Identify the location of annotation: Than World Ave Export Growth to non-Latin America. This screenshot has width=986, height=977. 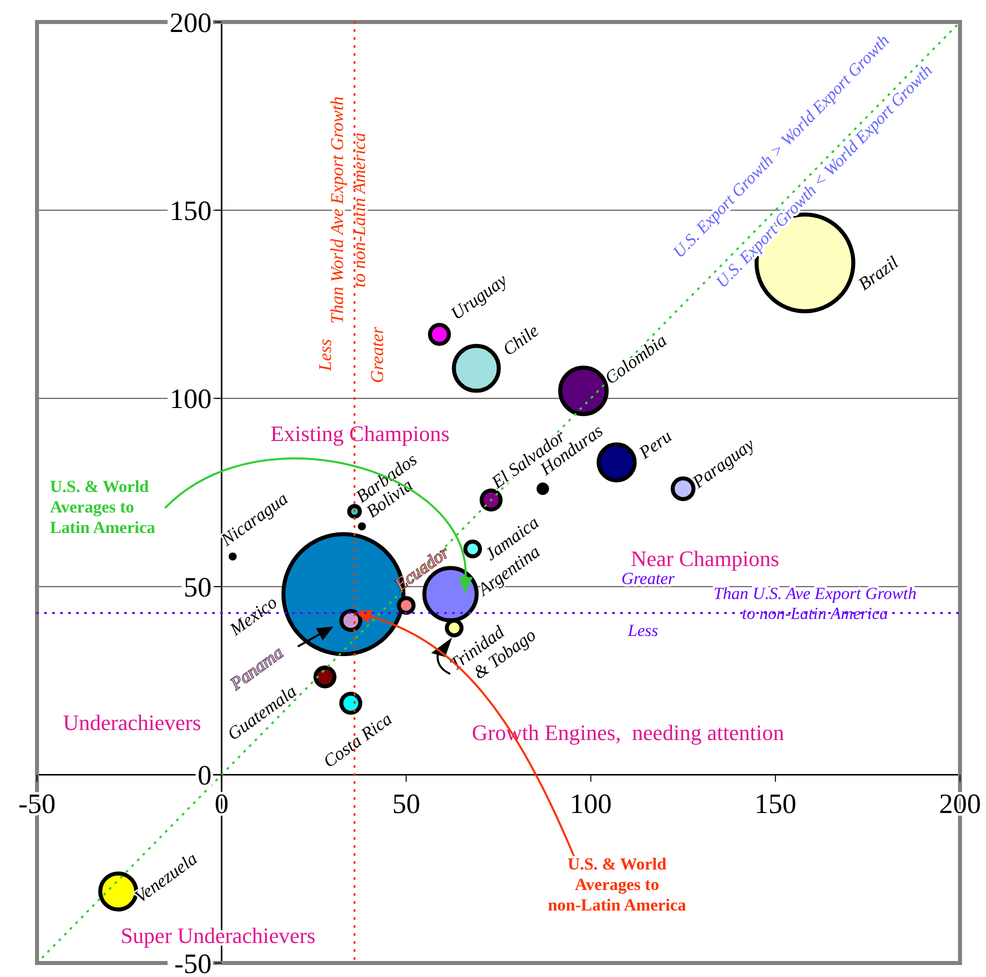
(348, 210).